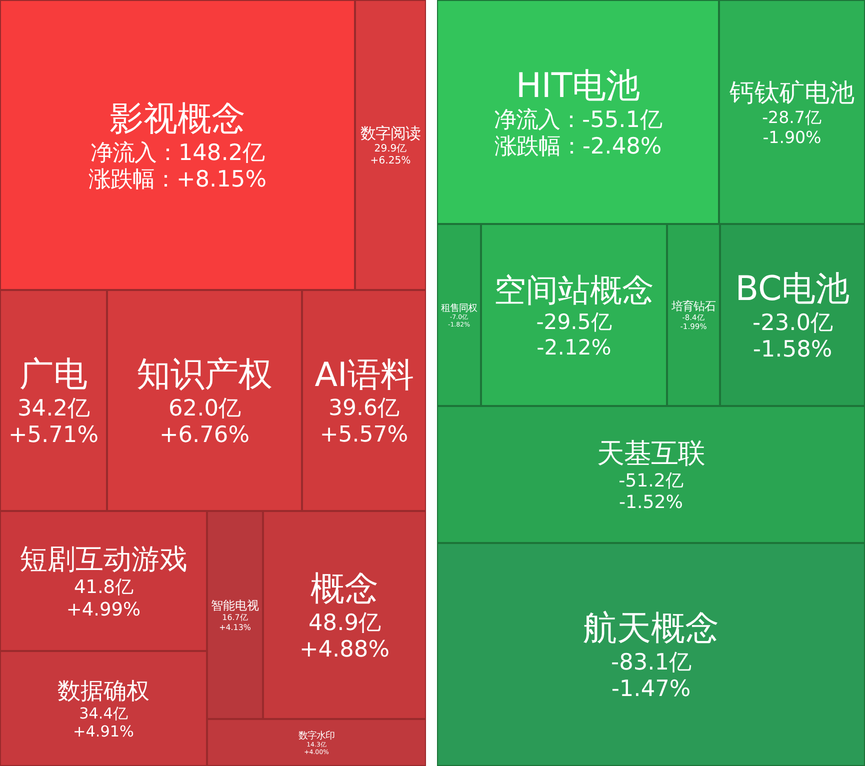 The image size is (865, 766). What do you see at coordinates (104, 691) in the screenshot?
I see `category-label: 数据确权` at bounding box center [104, 691].